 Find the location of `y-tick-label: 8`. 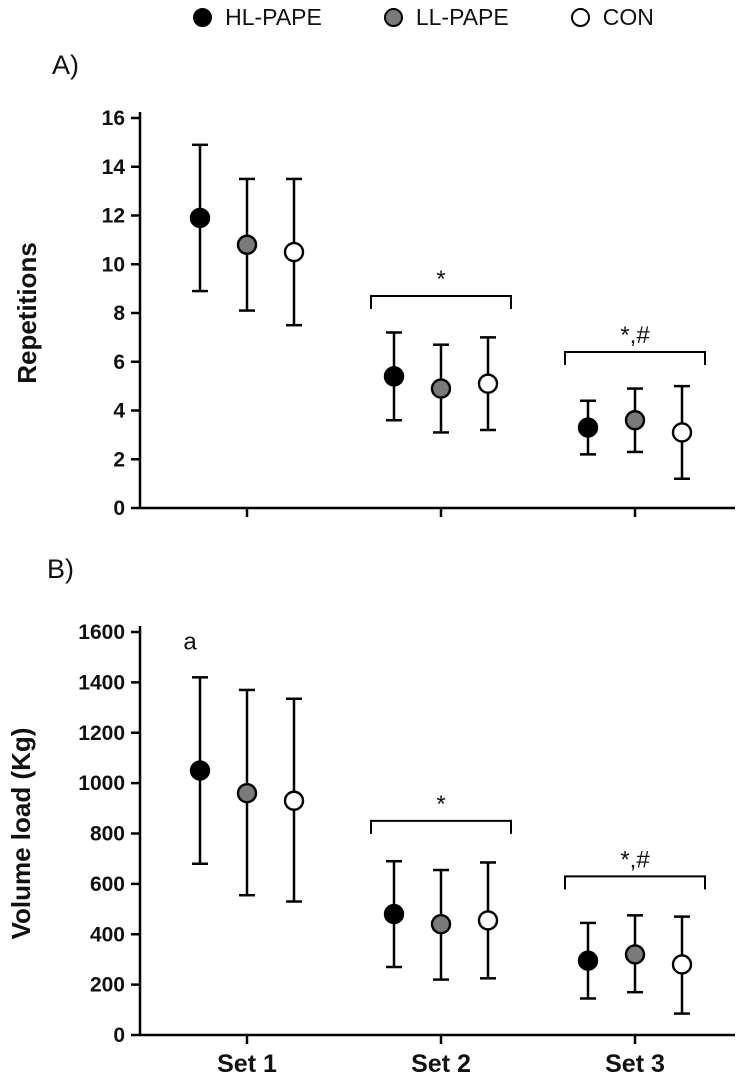

y-tick-label: 8 is located at coordinates (119, 313).